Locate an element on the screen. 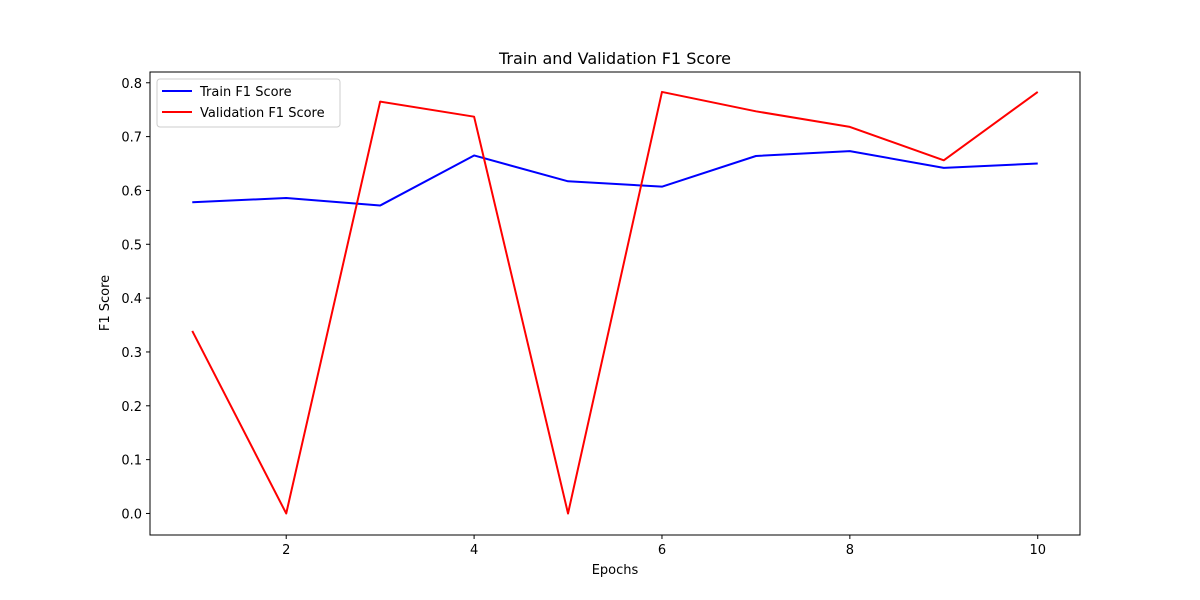 Image resolution: width=1200 pixels, height=600 pixels. x-tick-label: 10 is located at coordinates (1037, 550).